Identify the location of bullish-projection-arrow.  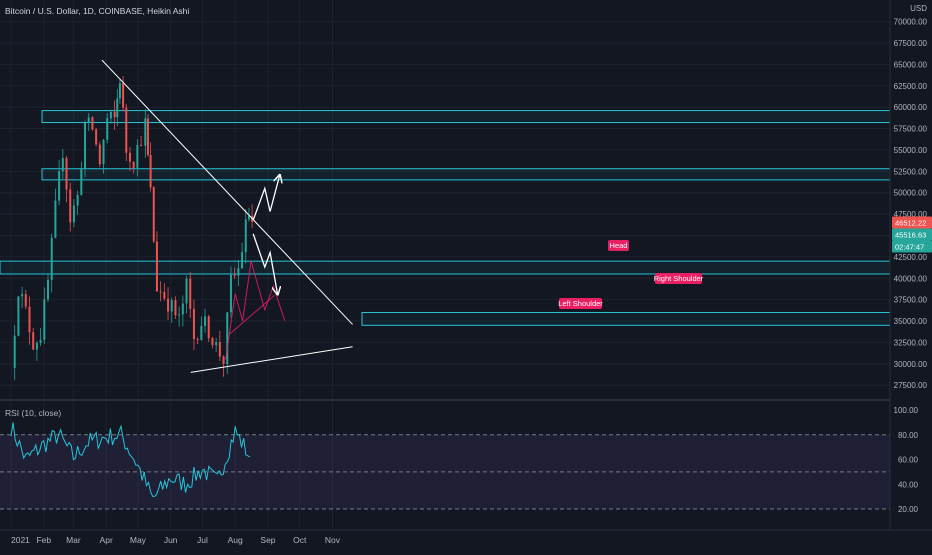
(265, 198).